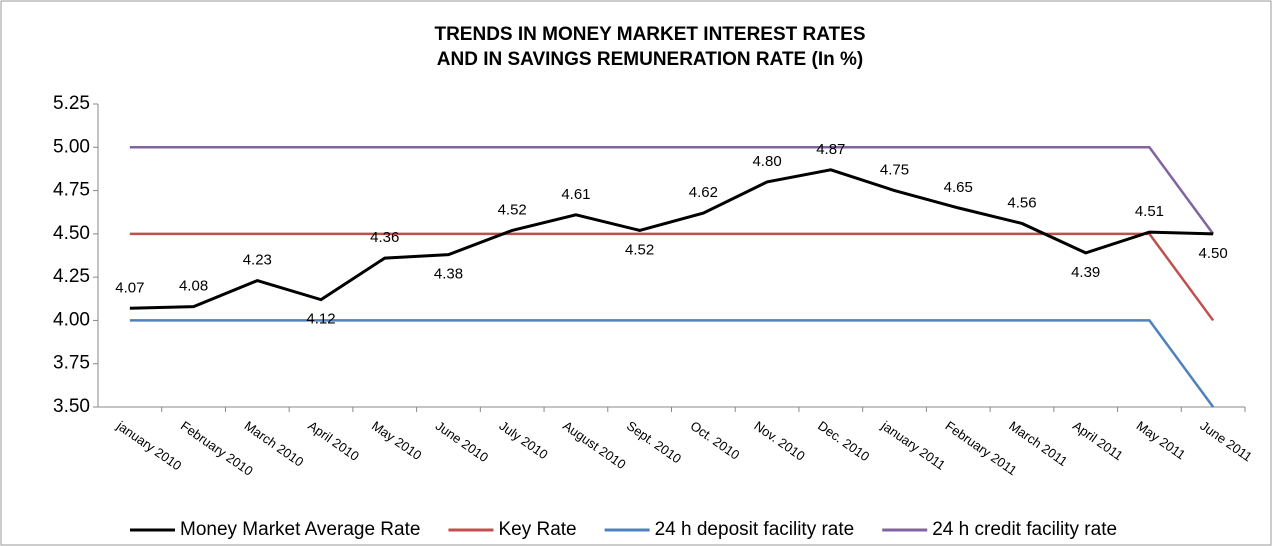 This screenshot has height=546, width=1273. I want to click on data-label: 4.61, so click(575, 194).